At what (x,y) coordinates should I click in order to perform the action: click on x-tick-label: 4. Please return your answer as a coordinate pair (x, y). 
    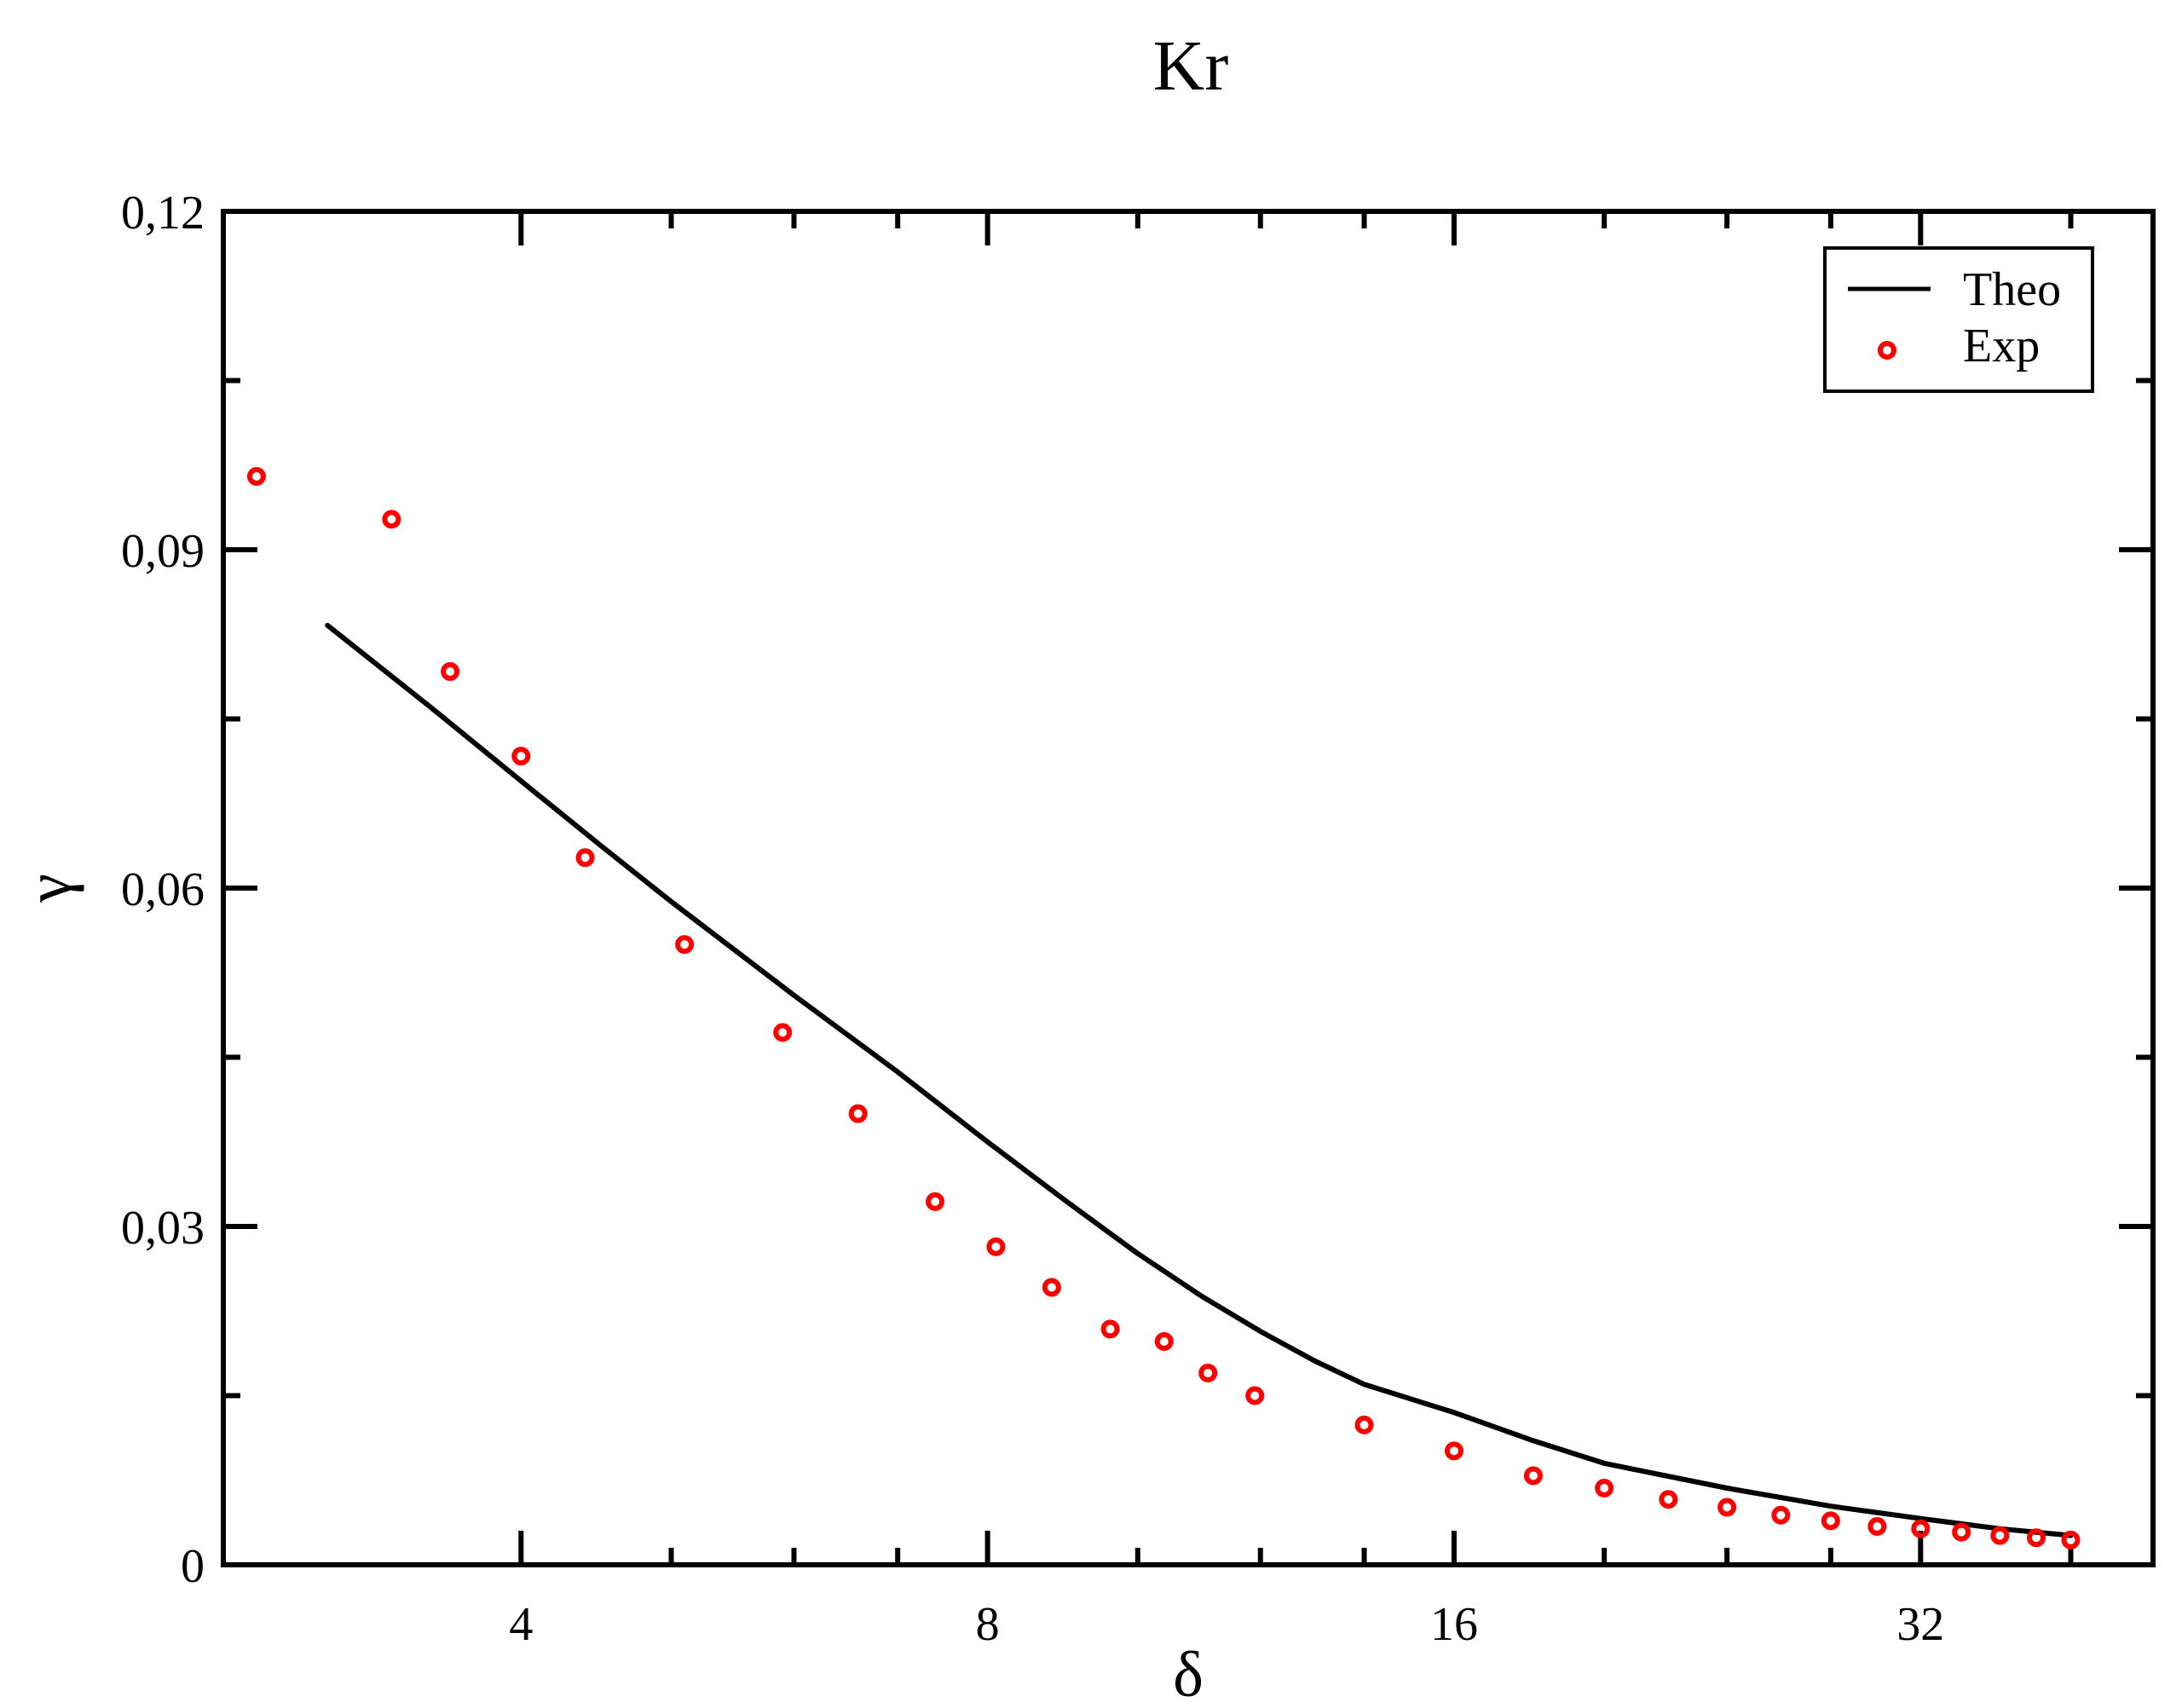
    Looking at the image, I should click on (521, 1624).